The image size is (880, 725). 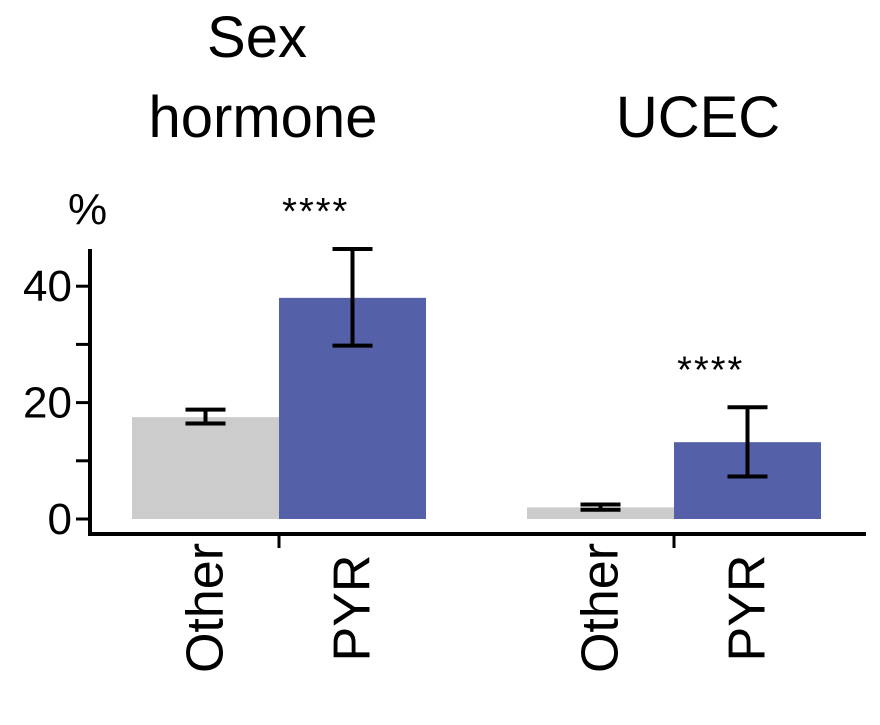 What do you see at coordinates (263, 117) in the screenshot?
I see `group-1-title-line-2: hormone` at bounding box center [263, 117].